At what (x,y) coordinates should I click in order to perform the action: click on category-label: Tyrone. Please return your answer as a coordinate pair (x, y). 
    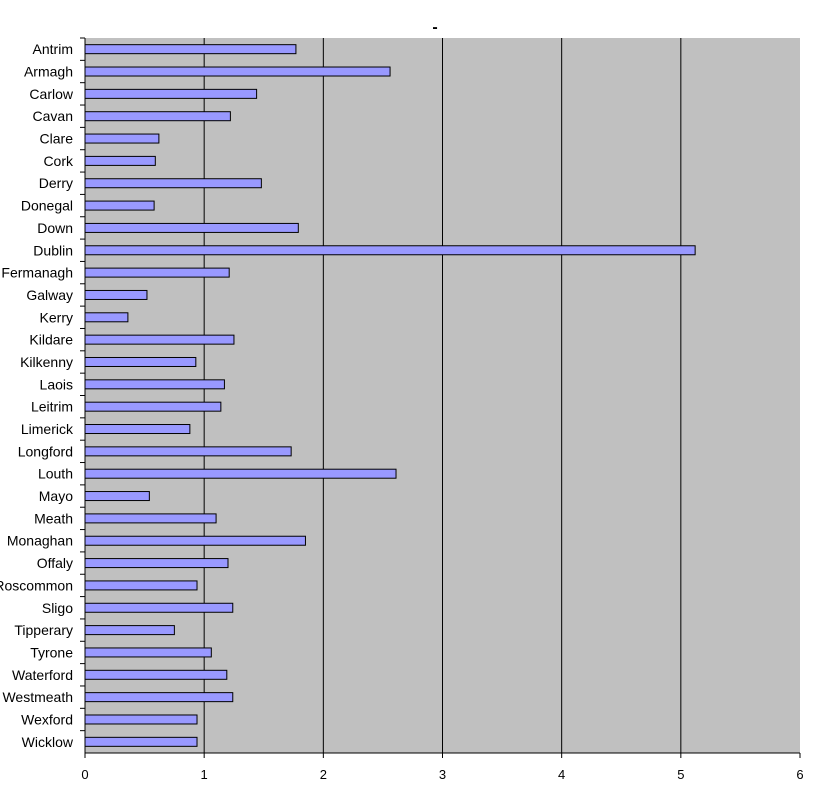
    Looking at the image, I should click on (51, 652).